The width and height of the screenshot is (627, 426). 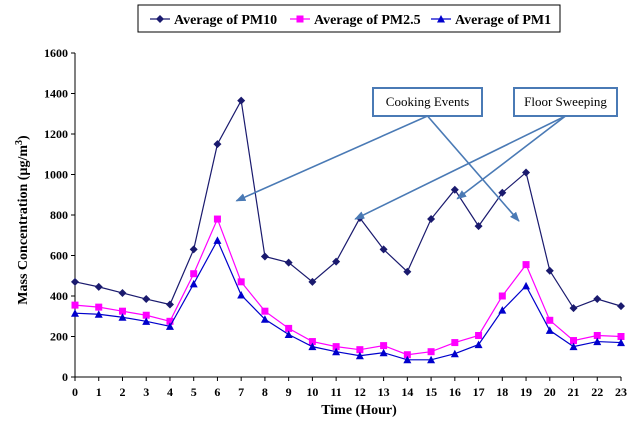 What do you see at coordinates (526, 392) in the screenshot?
I see `x-tick-label: 19` at bounding box center [526, 392].